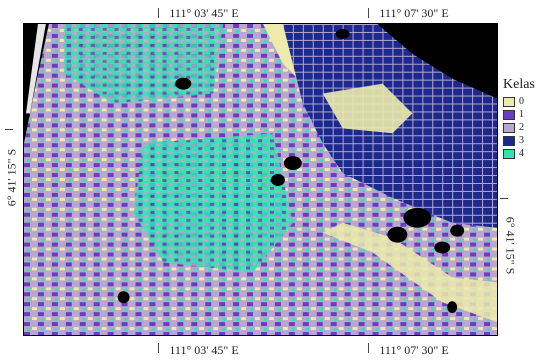 The width and height of the screenshot is (545, 360). I want to click on legend-items: 0 1 2 3 4, so click(519, 127).